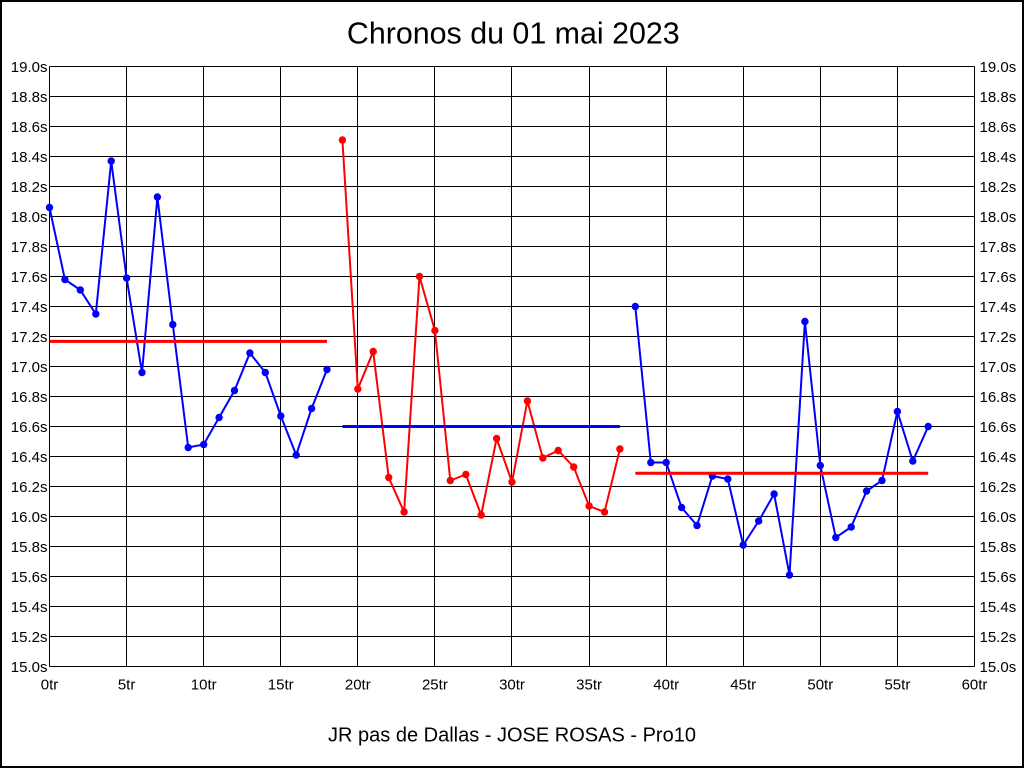 This screenshot has height=768, width=1024. What do you see at coordinates (820, 685) in the screenshot?
I see `svg-text: 50tr` at bounding box center [820, 685].